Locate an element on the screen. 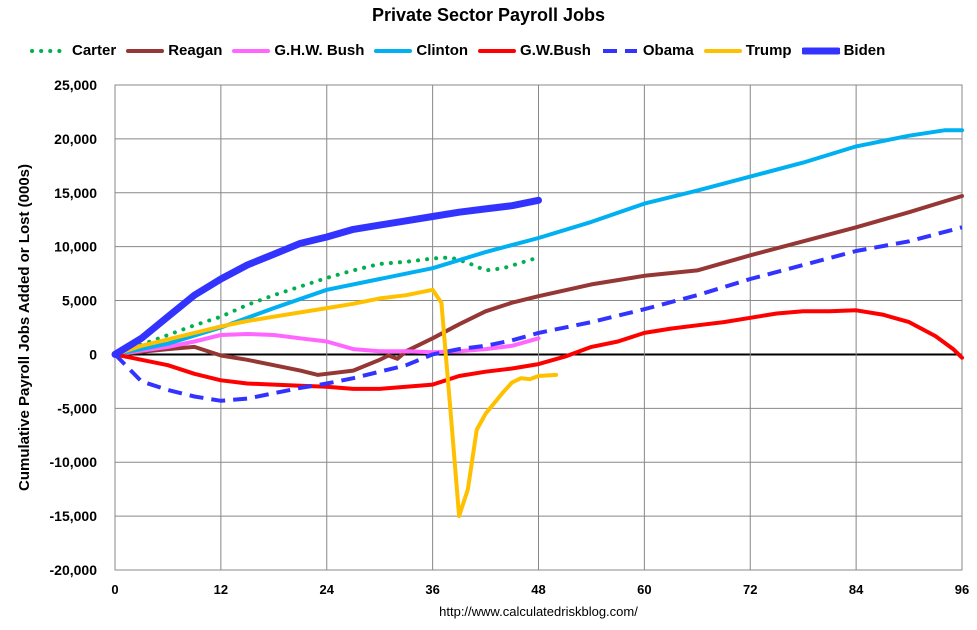 The image size is (977, 630). legend-item: Clinton is located at coordinates (421, 50).